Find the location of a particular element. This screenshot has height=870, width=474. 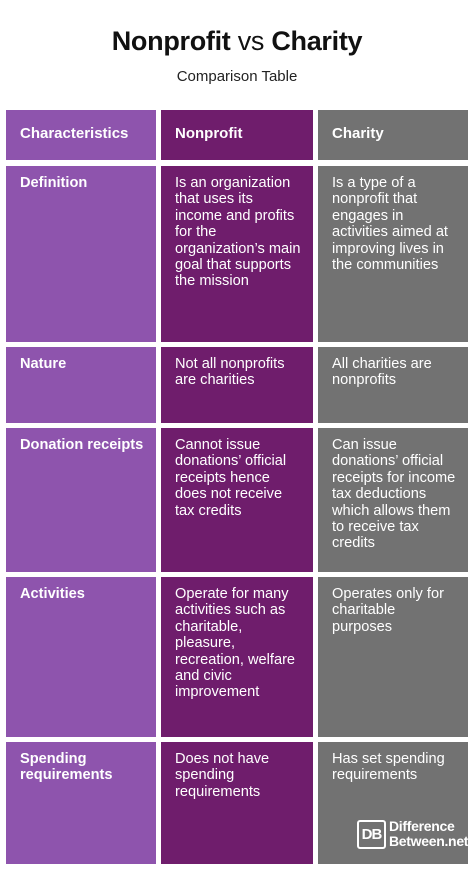

row-characteristic: Donation receipts is located at coordinates (81, 500).